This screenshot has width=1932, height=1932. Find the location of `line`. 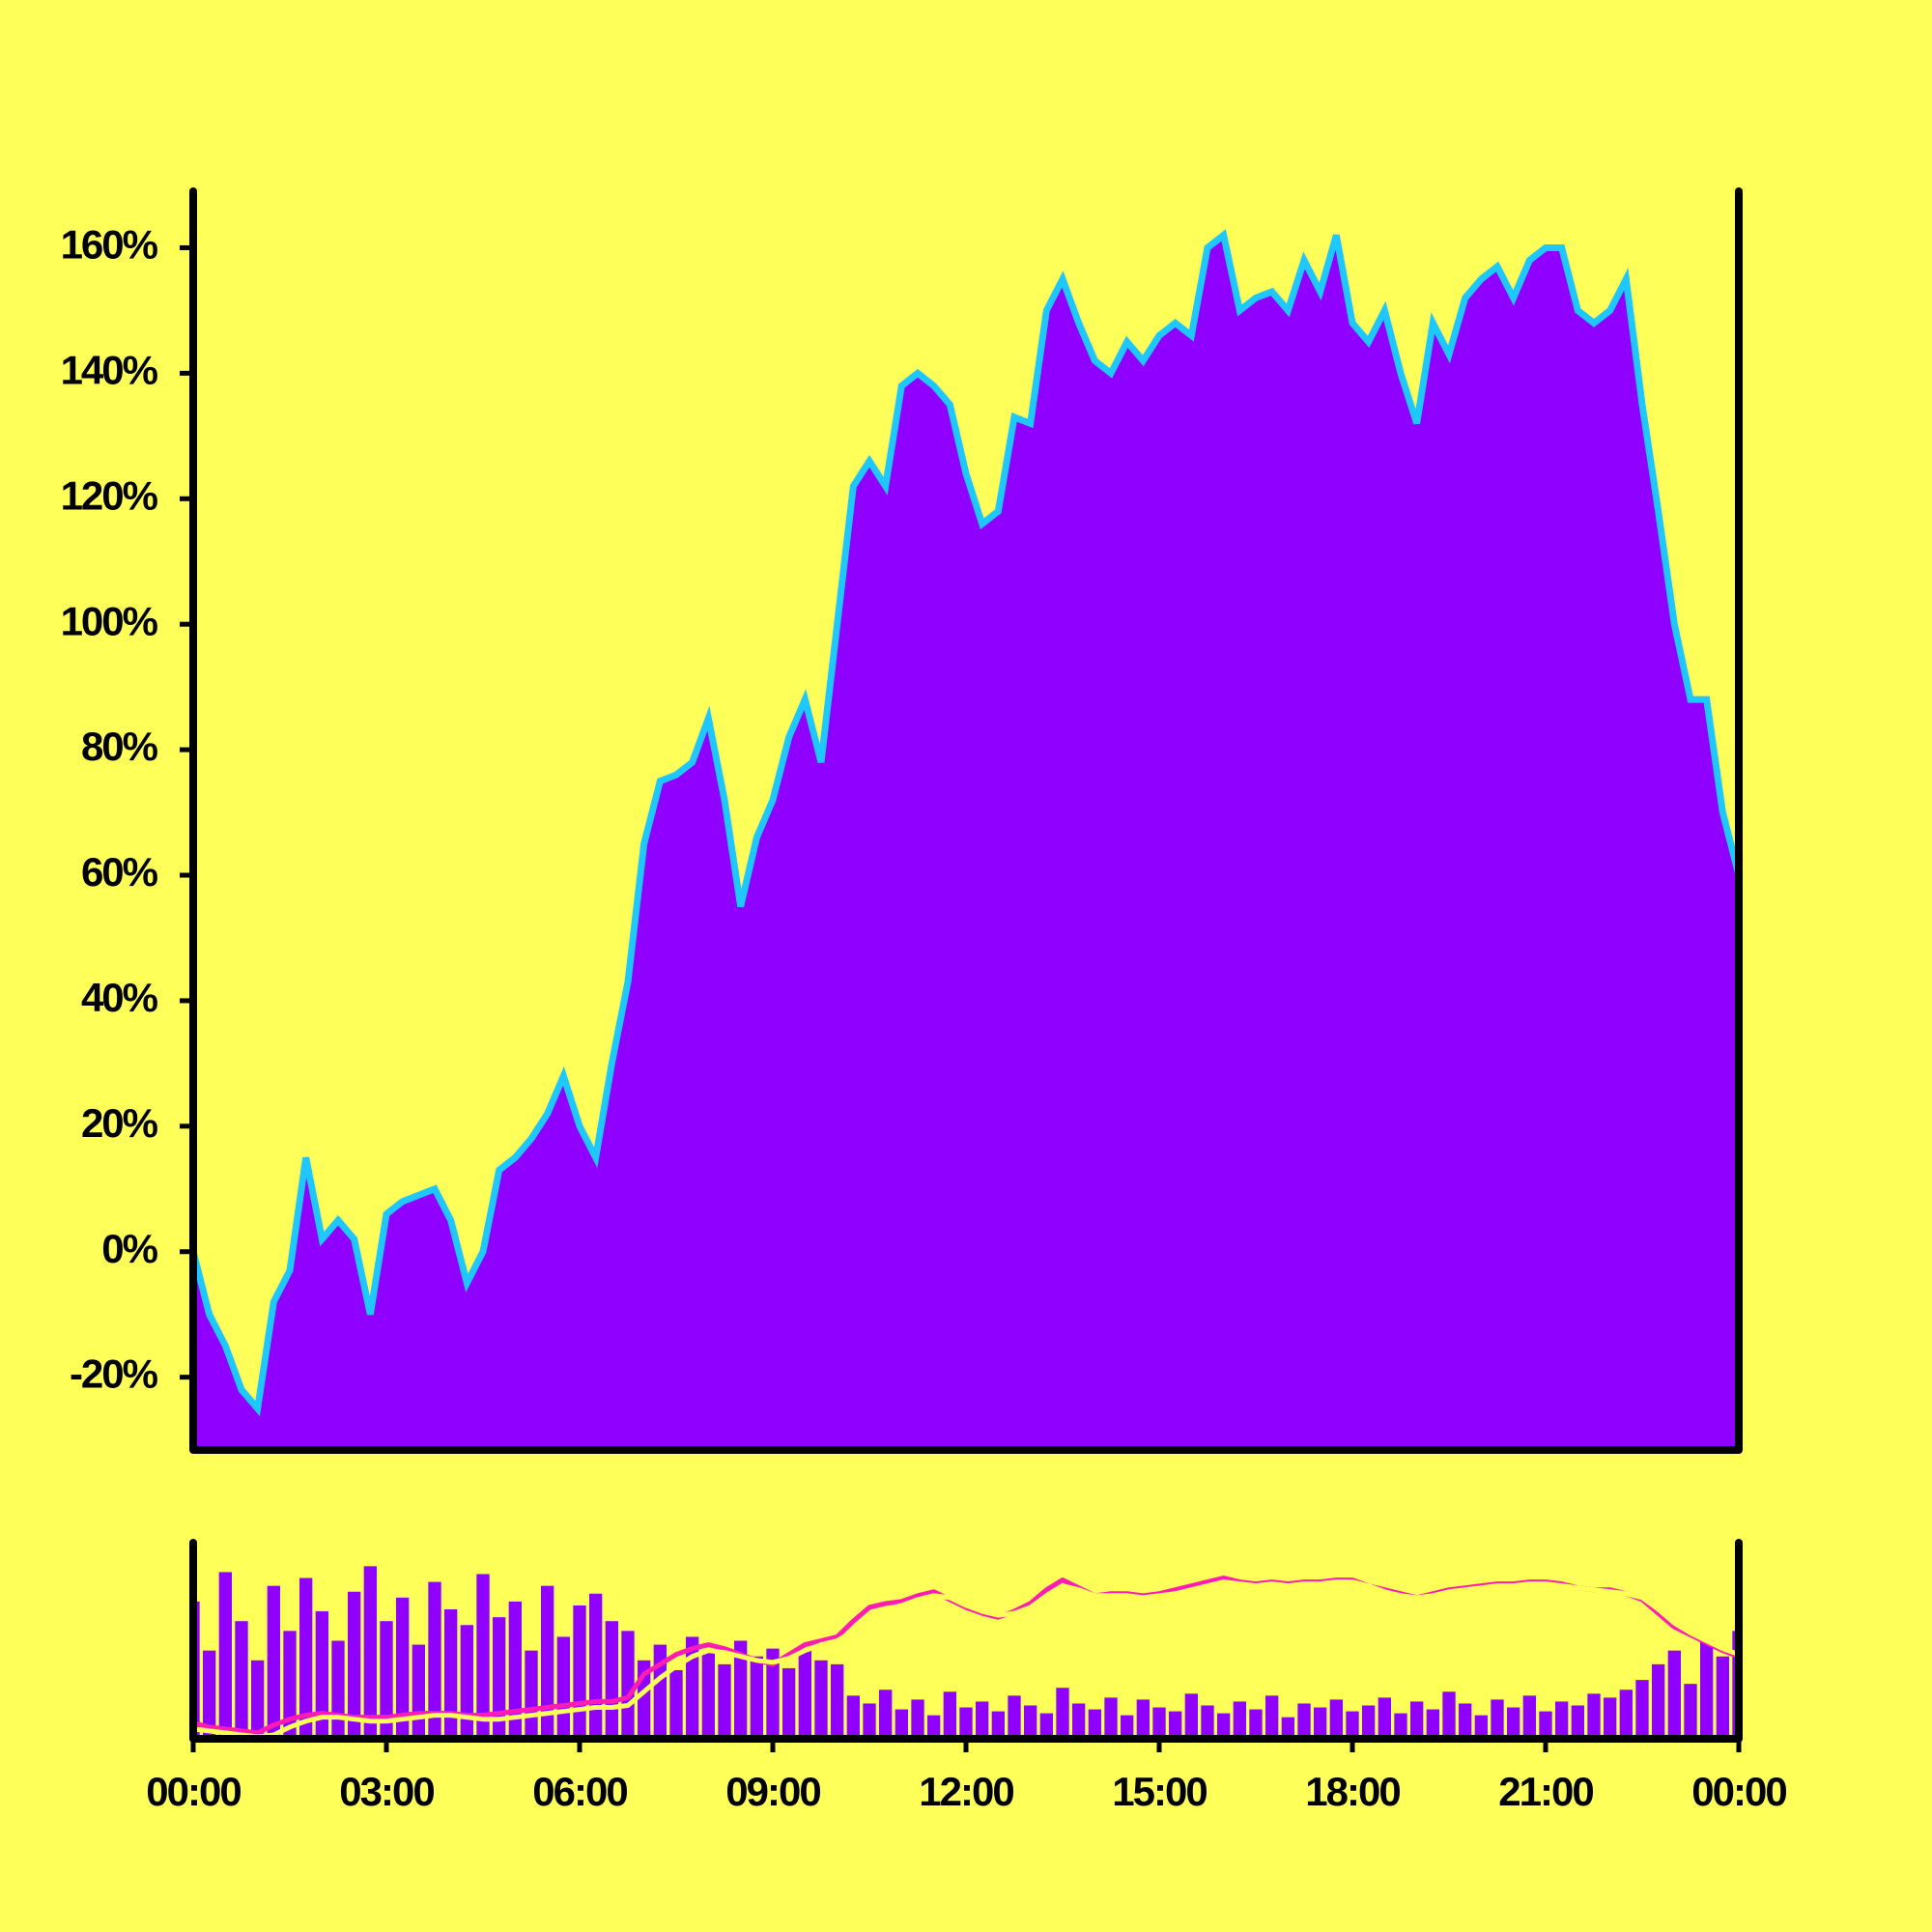

line is located at coordinates (966, 1659).